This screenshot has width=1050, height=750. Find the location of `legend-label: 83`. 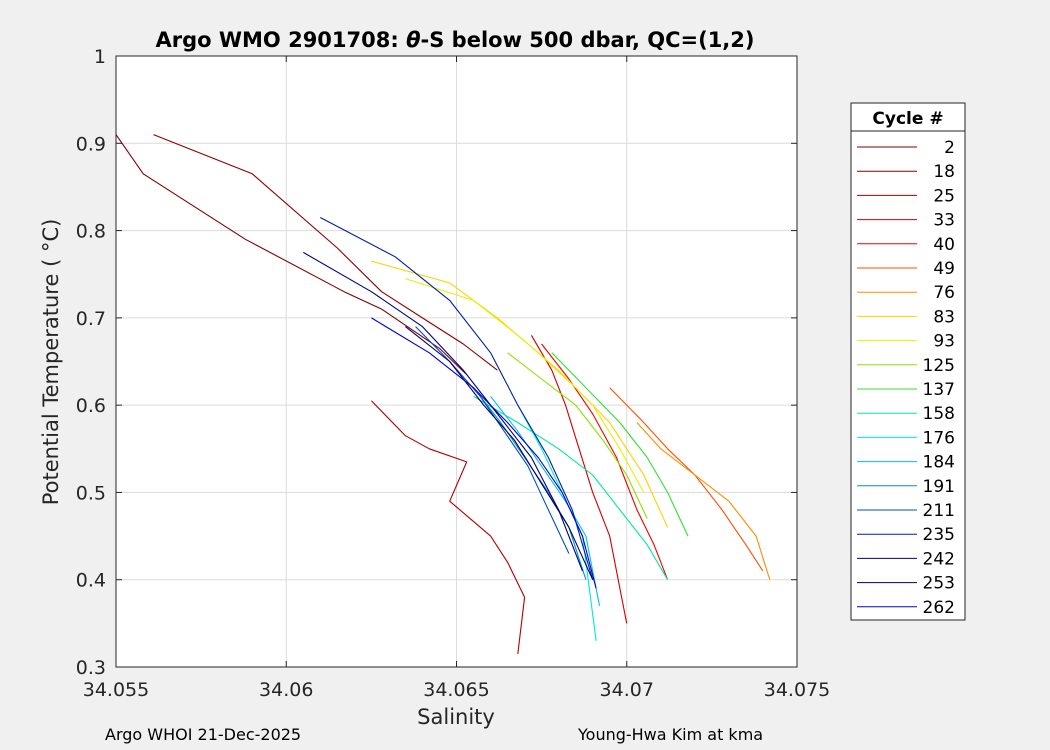

legend-label: 83 is located at coordinates (944, 317).